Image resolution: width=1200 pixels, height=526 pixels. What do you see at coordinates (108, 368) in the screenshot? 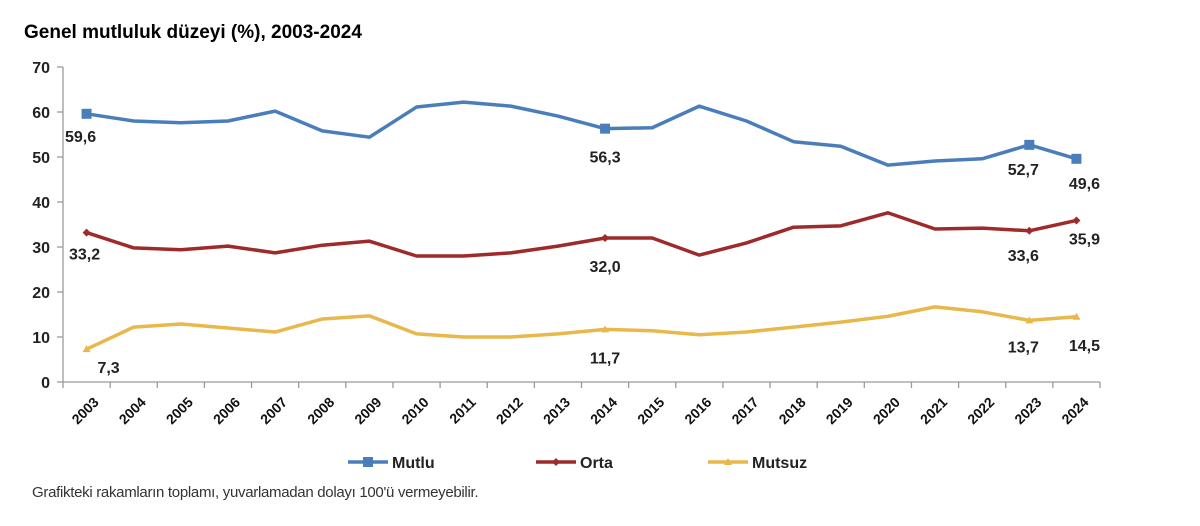
I see `data-label: 7,3` at bounding box center [108, 368].